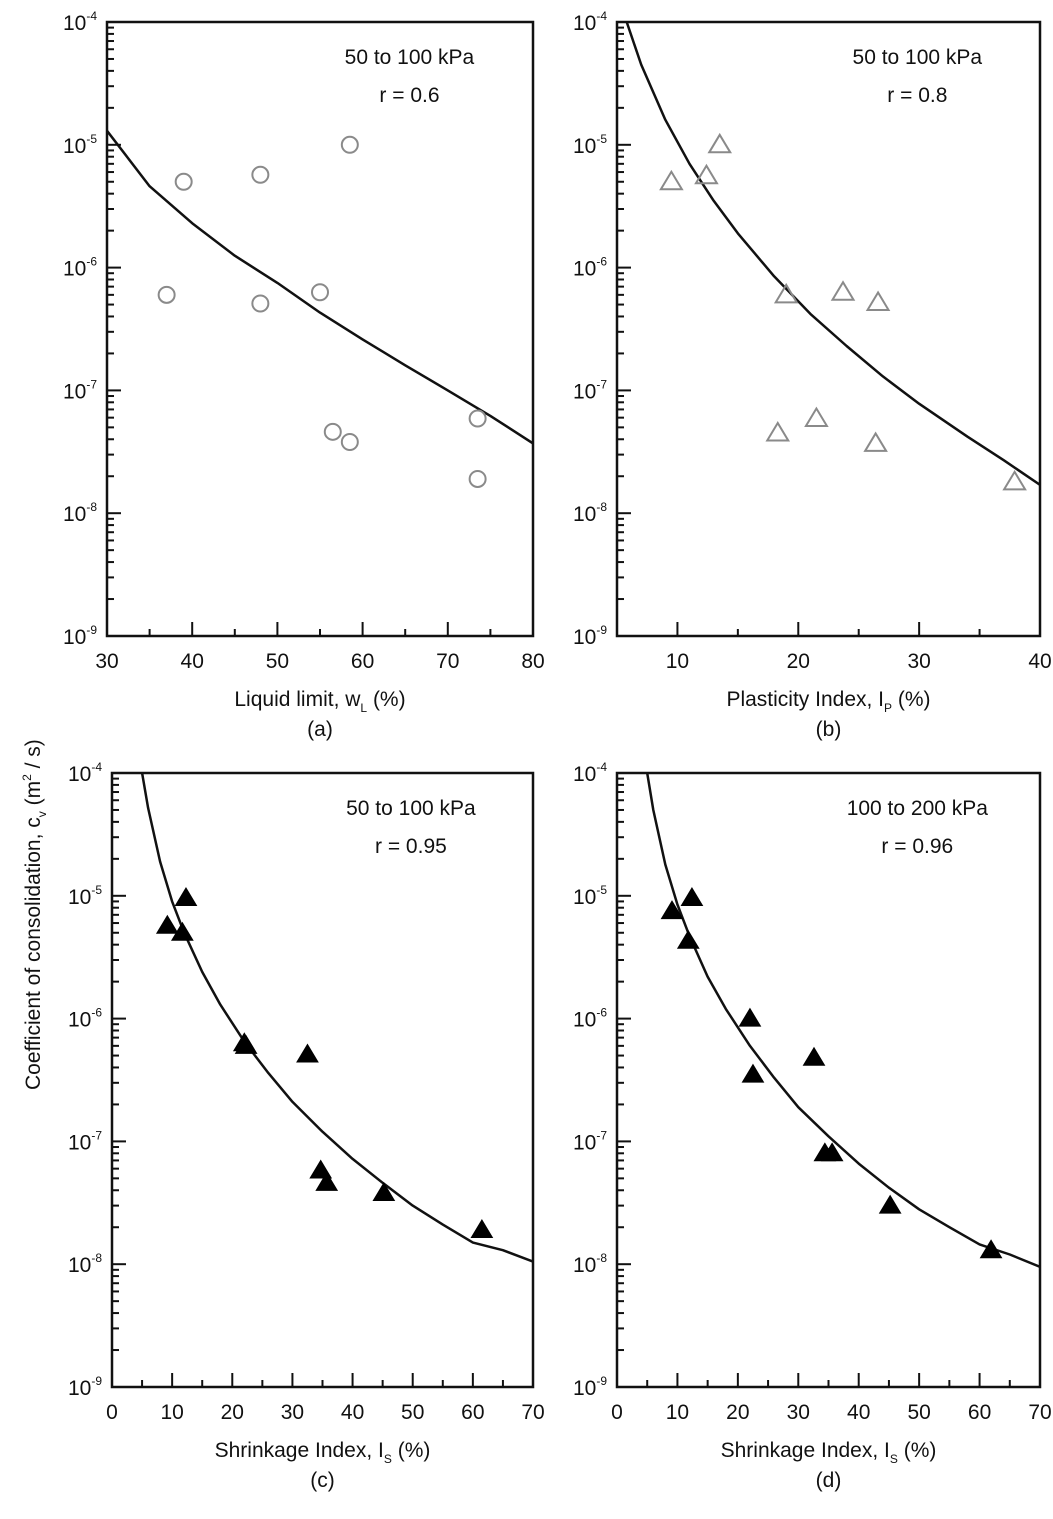 The image size is (1053, 1519). What do you see at coordinates (917, 846) in the screenshot?
I see `annotation-text: r = 0.96` at bounding box center [917, 846].